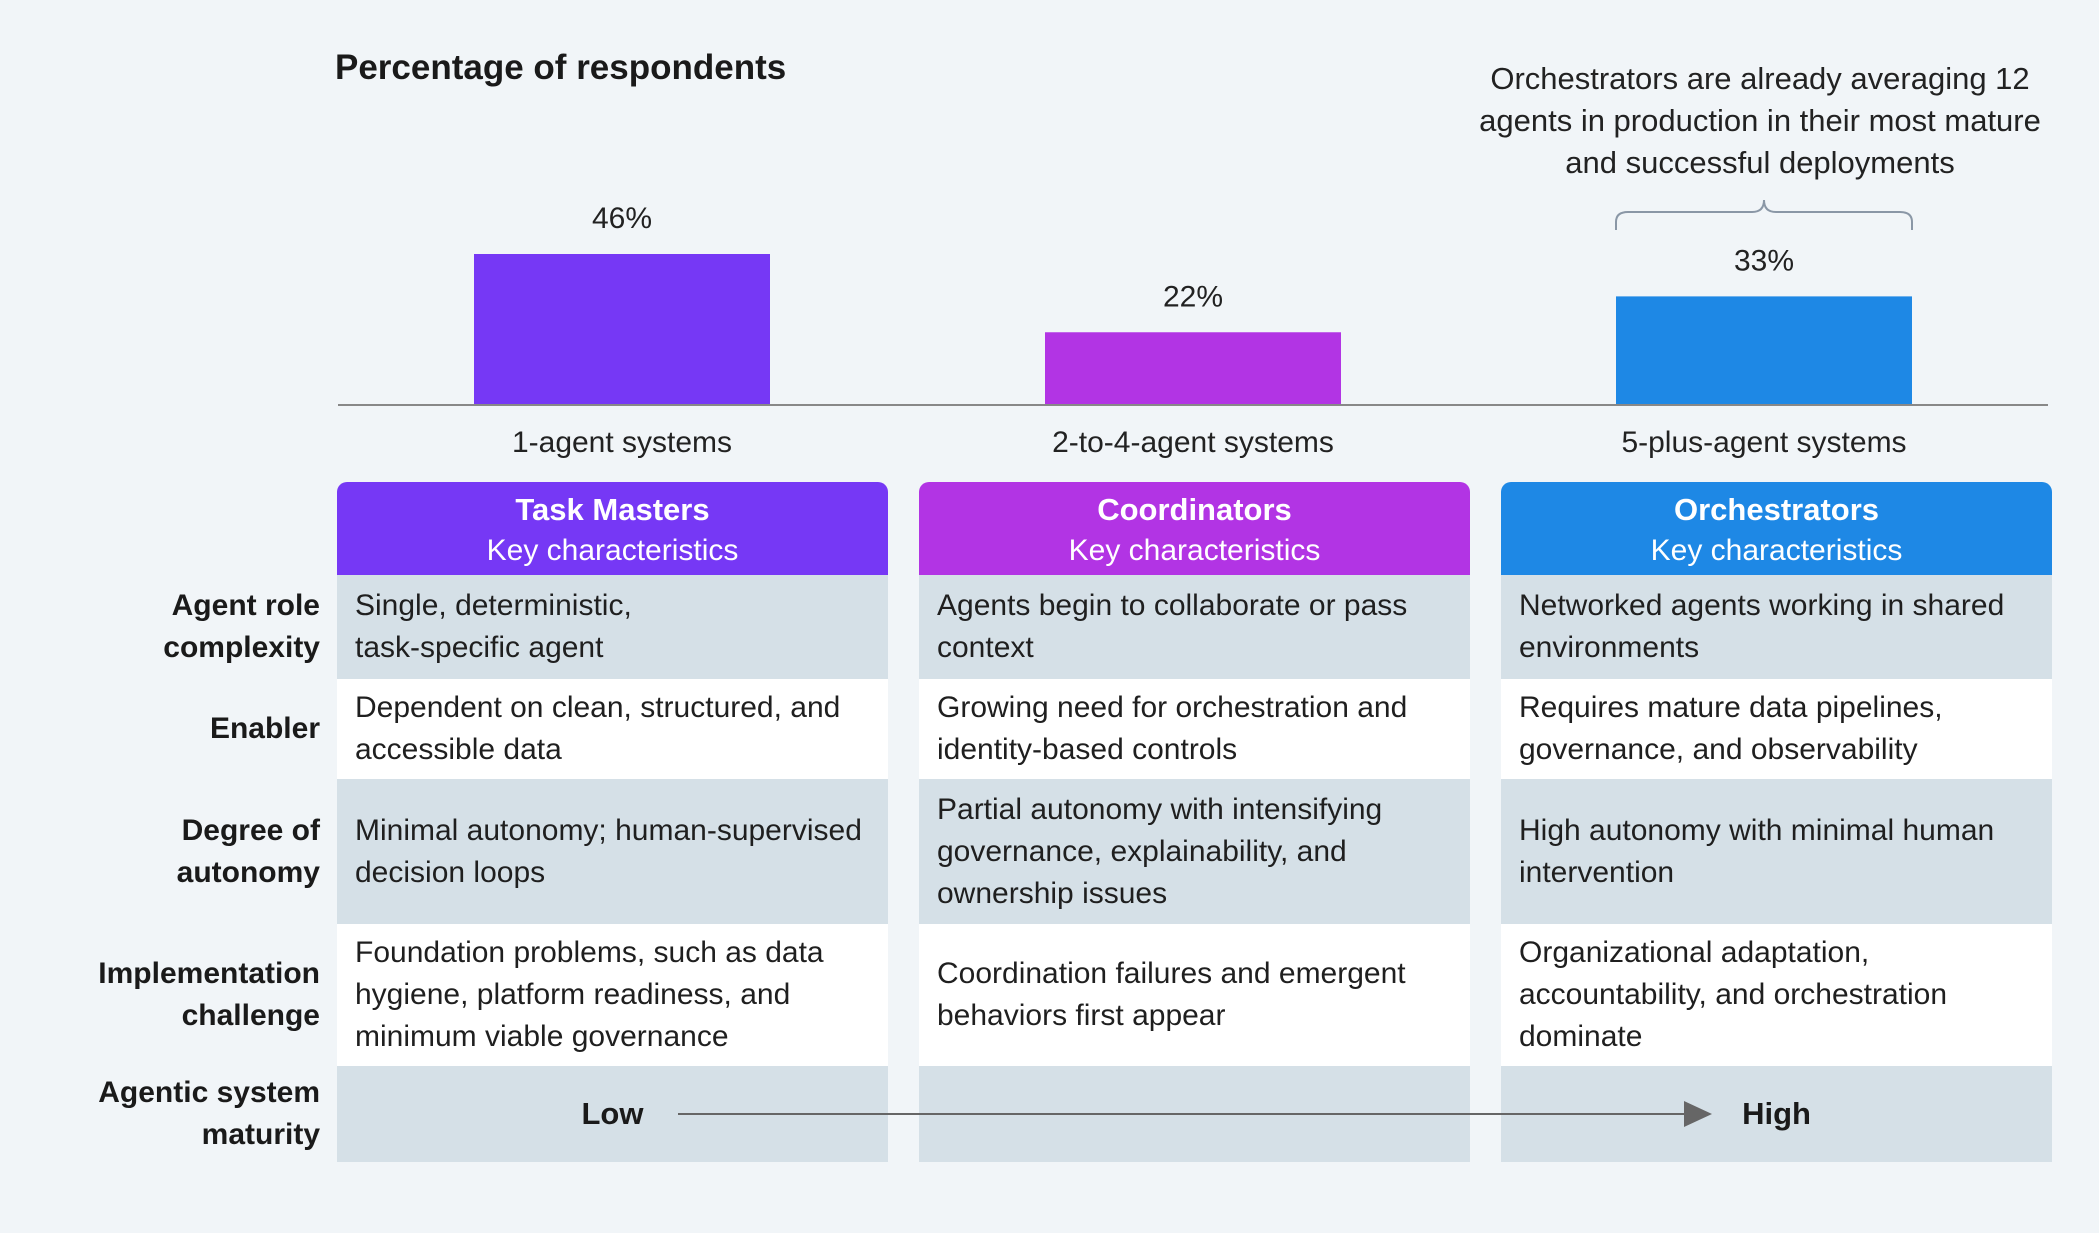 Image resolution: width=2099 pixels, height=1233 pixels. Describe the element at coordinates (622, 218) in the screenshot. I see `bar-value-label-1: 46%` at that location.